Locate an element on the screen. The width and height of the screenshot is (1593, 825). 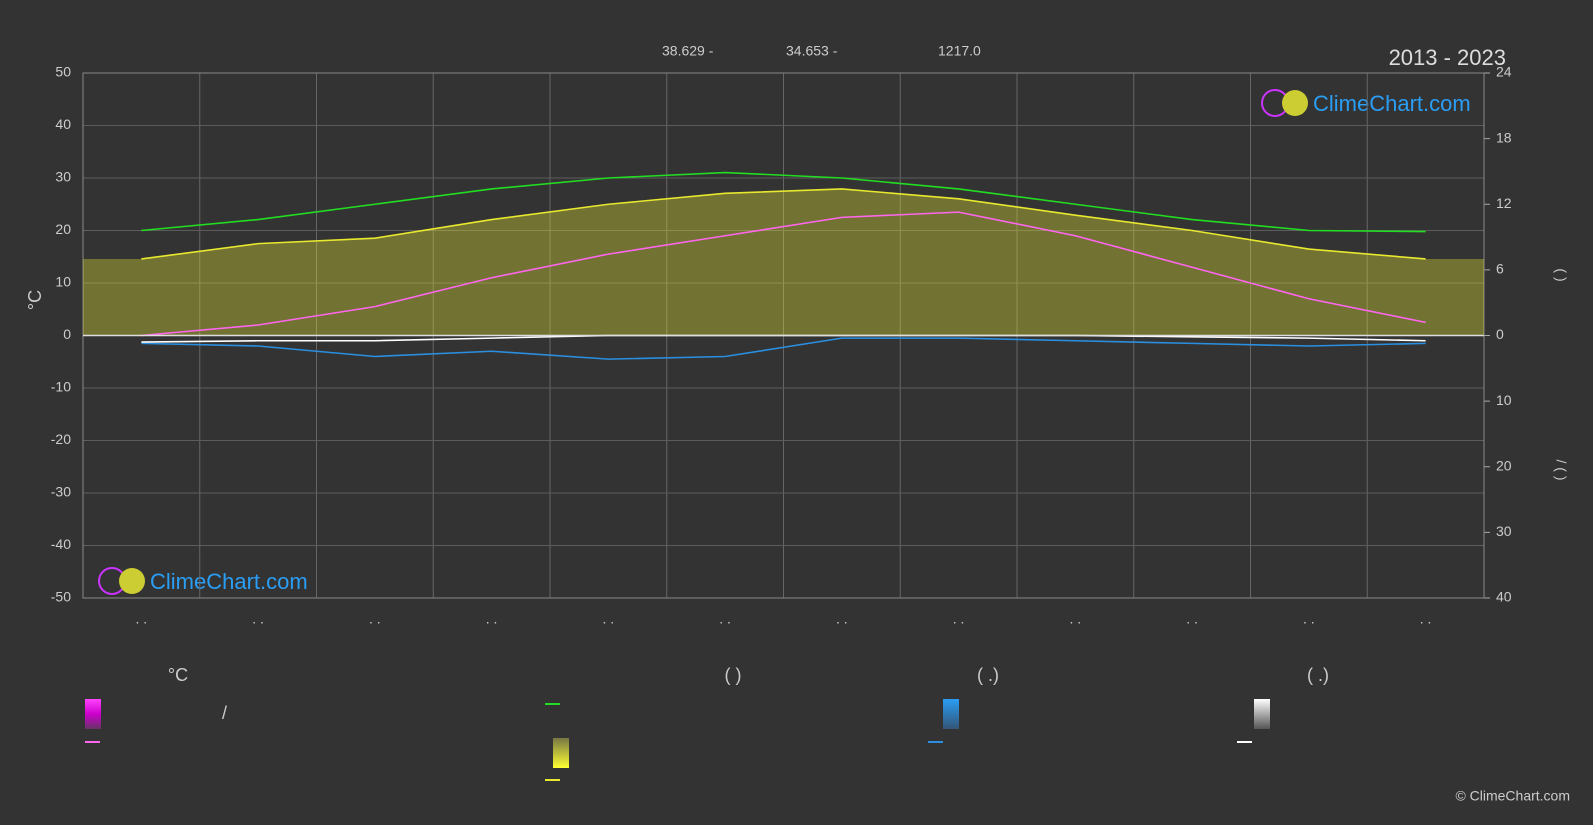
y-tick-label: 10 is located at coordinates (63, 282).